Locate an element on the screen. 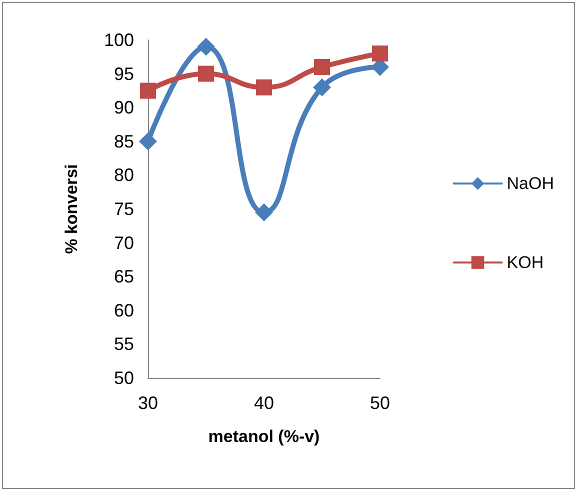 This screenshot has width=579, height=493. y-tick-label: 50 is located at coordinates (124, 378).